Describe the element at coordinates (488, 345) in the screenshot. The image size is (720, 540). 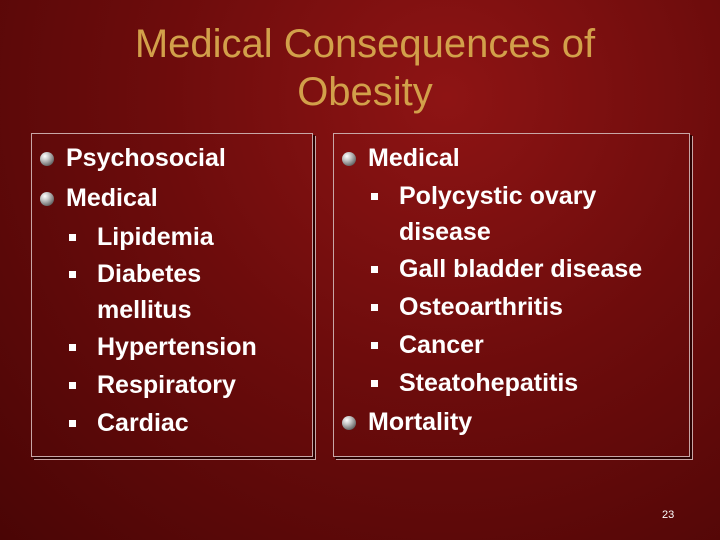
I see `sub-bullet-cancer: Cancer` at that location.